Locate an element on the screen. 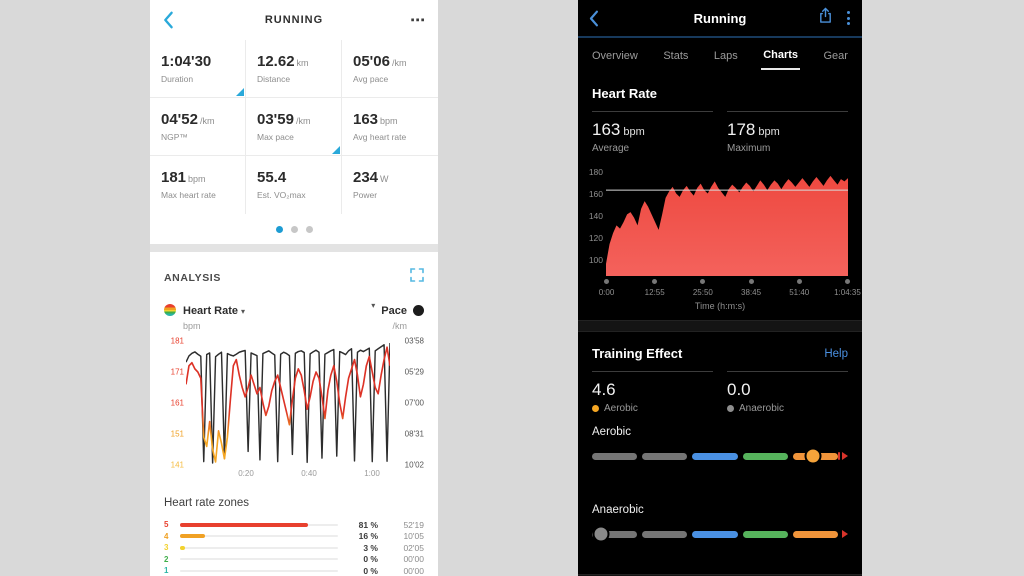  right-app-header: Running is located at coordinates (720, 19).